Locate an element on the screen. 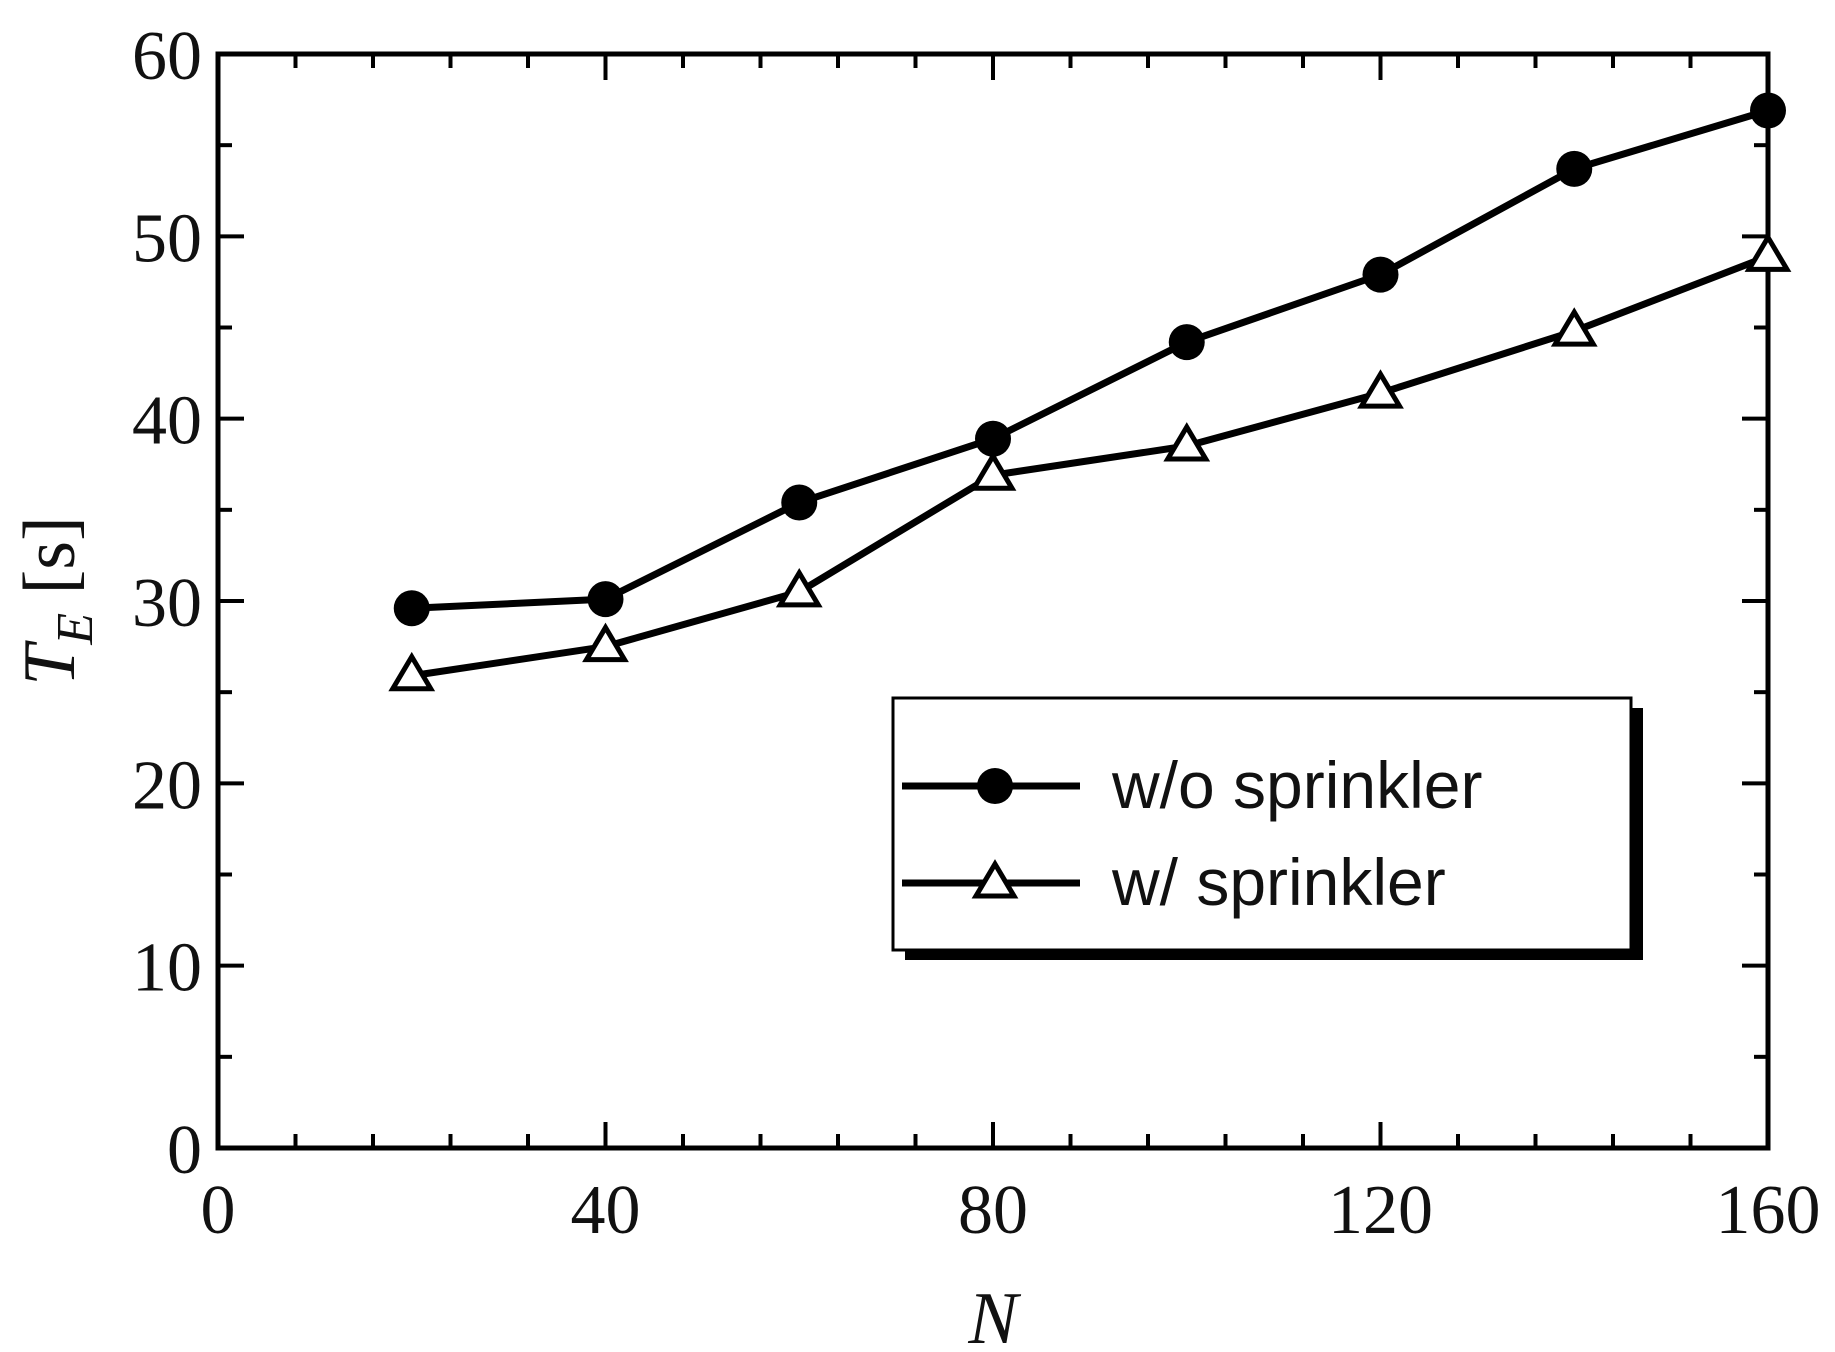 This screenshot has height=1352, width=1835. legend: w/o sprinkler w/ sprinkler is located at coordinates (1267, 828).